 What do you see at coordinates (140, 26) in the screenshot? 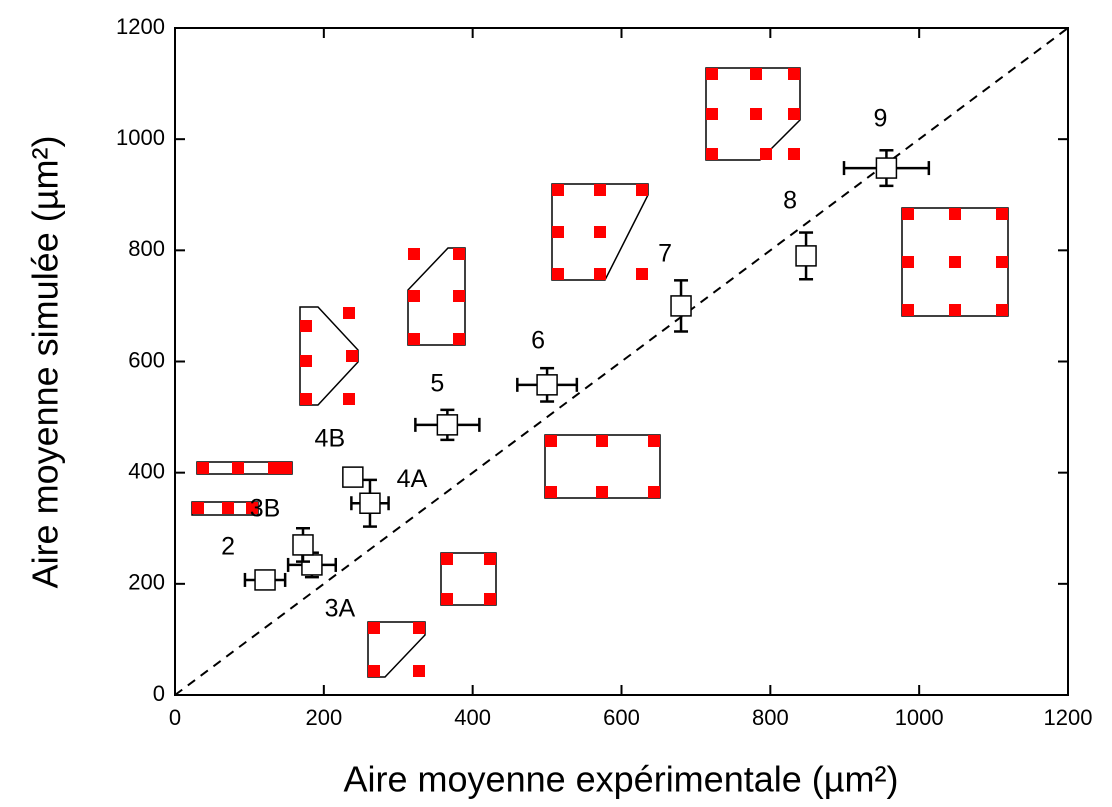
I see `y-tick-label: 1200` at bounding box center [140, 26].